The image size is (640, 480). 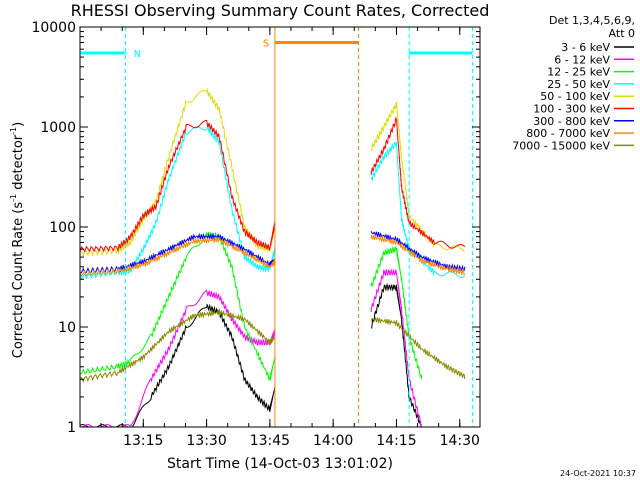 I want to click on legend-header: Det 1,3,4,5,6,9, Att 0, so click(x=592, y=27).